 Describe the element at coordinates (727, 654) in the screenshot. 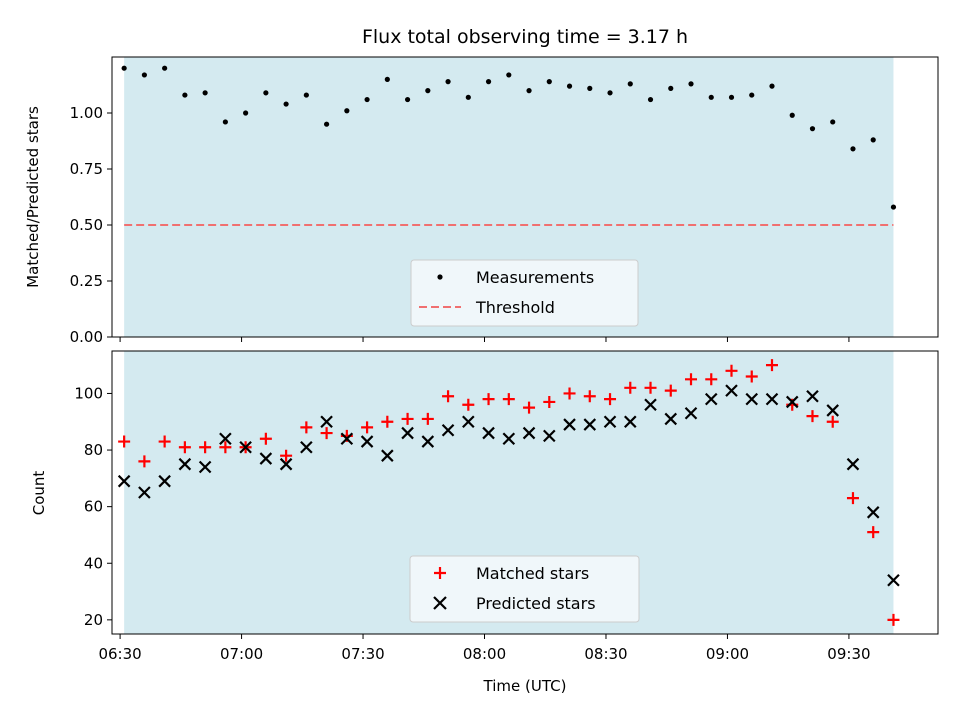

I see `count-x-tick-label: 09:00` at that location.